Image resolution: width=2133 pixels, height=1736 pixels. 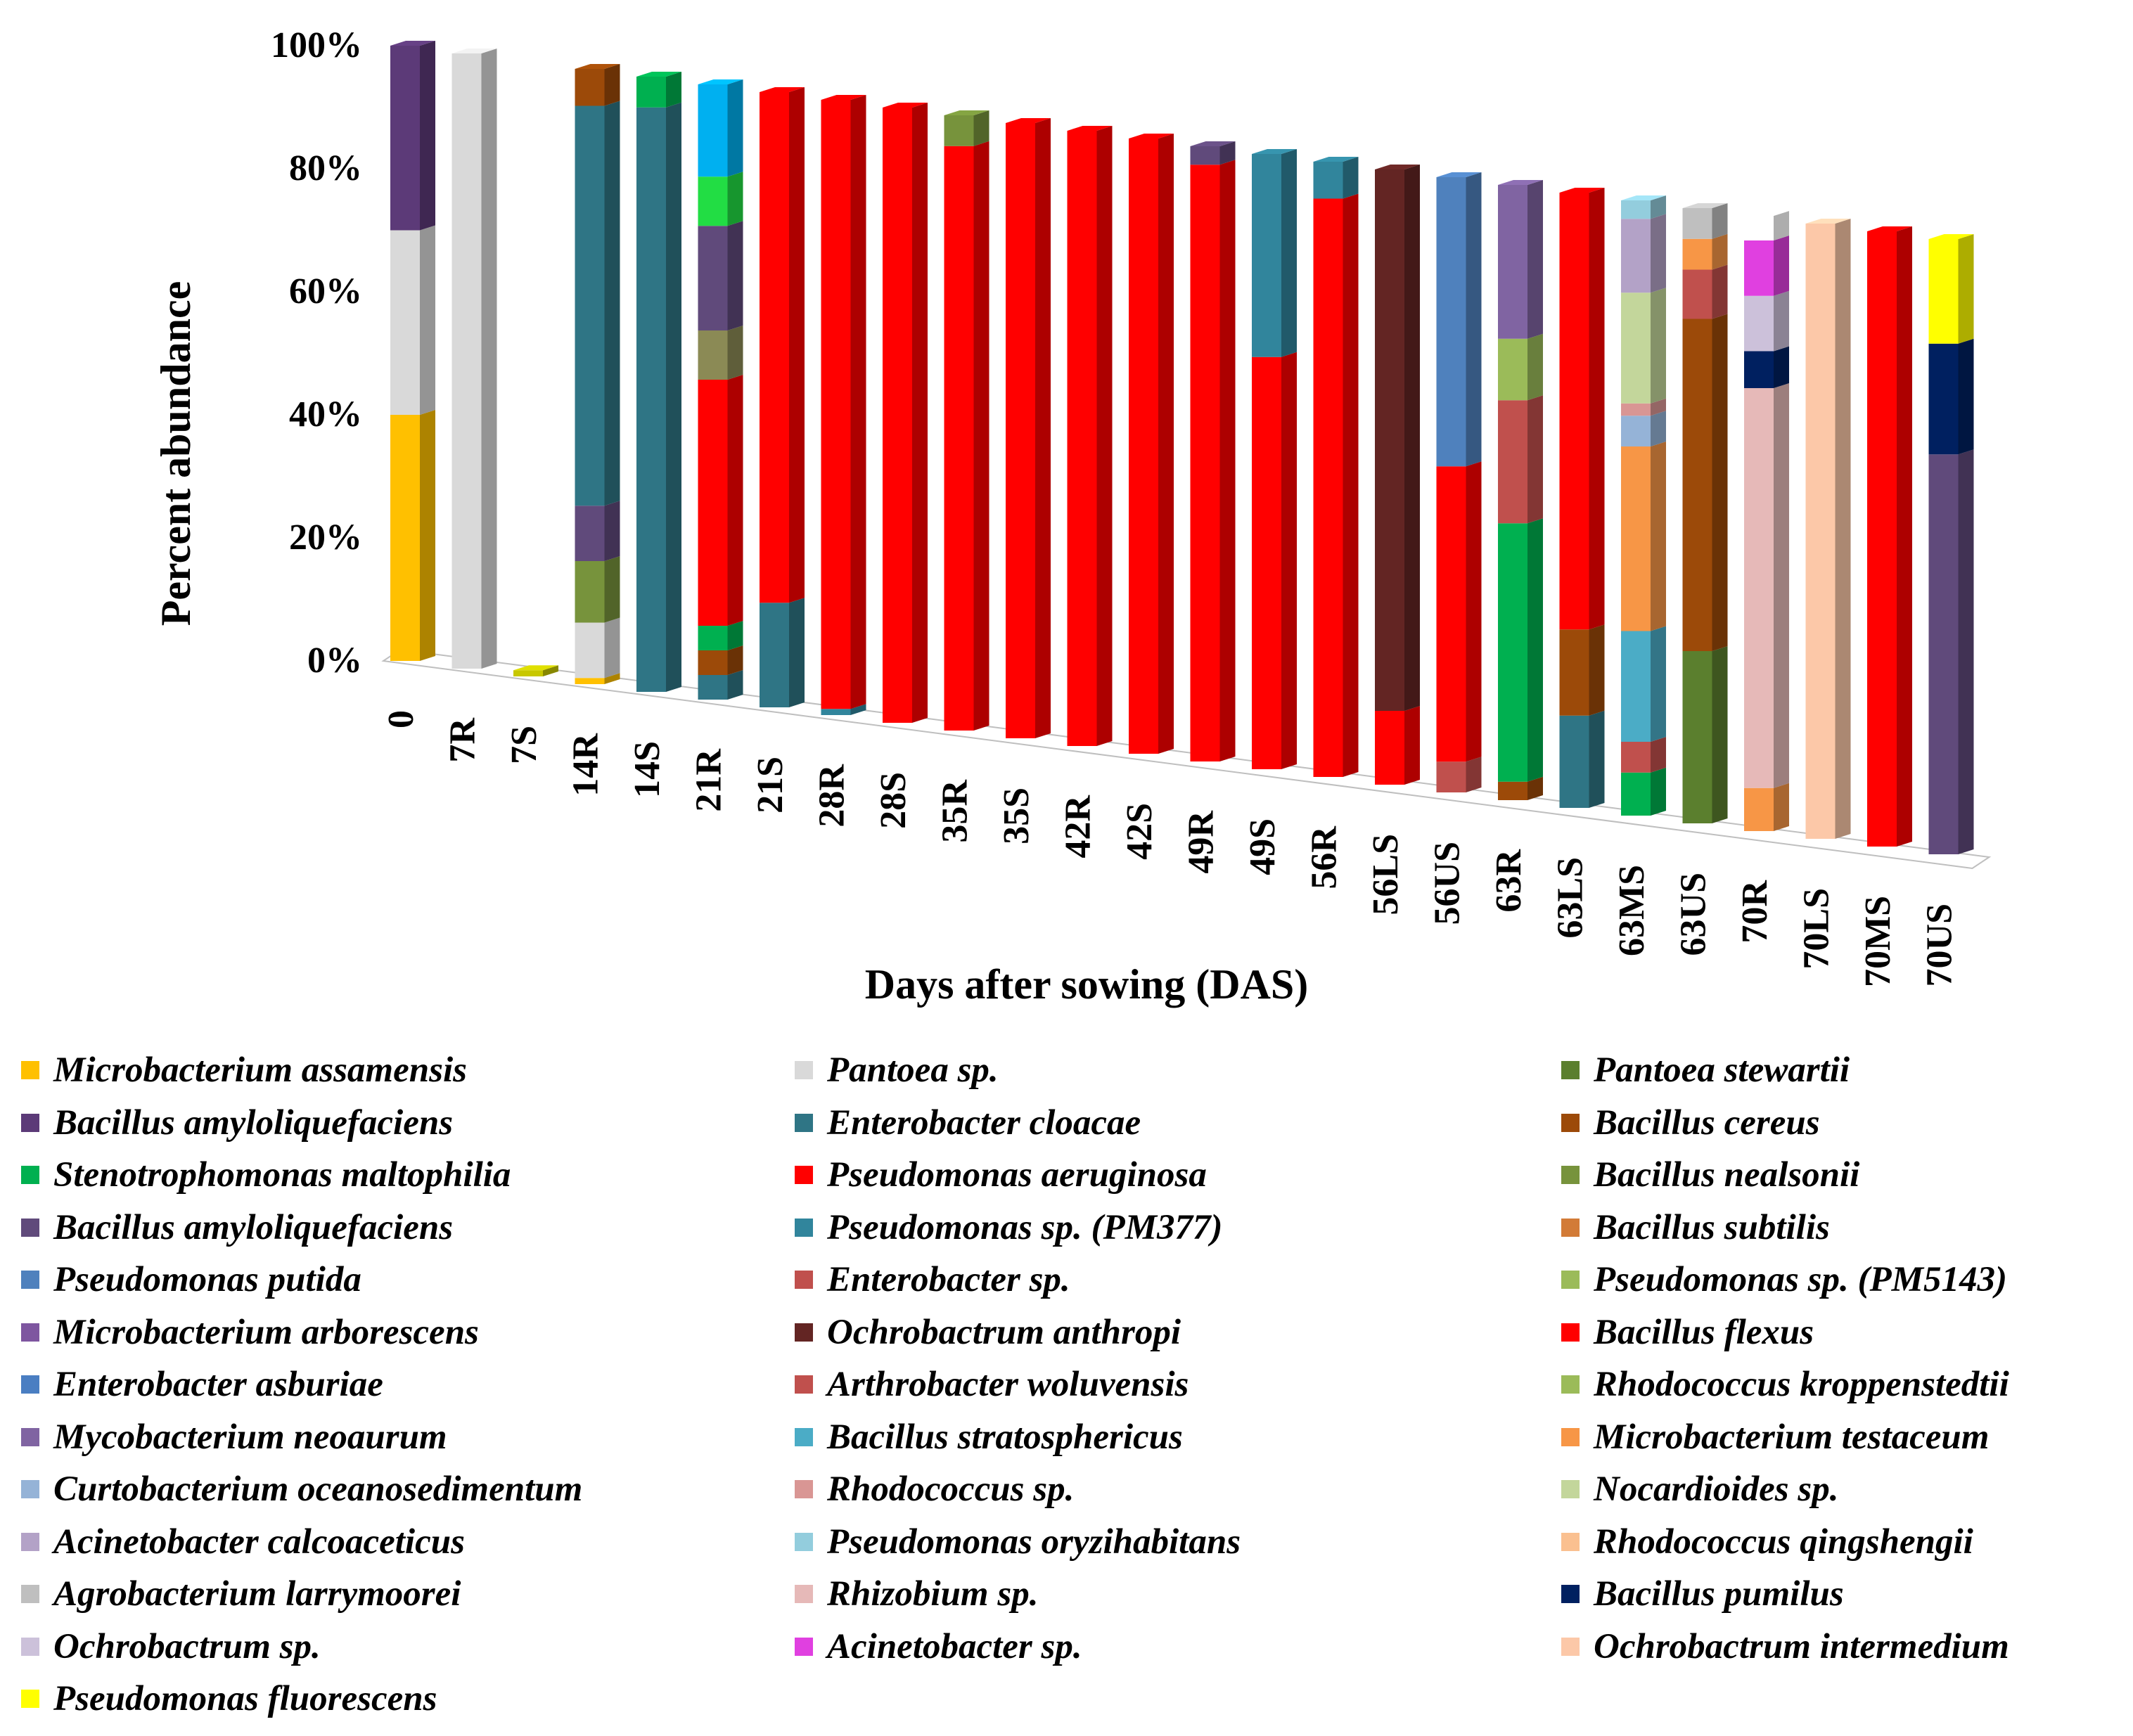 I want to click on legend-label: Ochrobactrum intermedium, so click(x=1801, y=1646).